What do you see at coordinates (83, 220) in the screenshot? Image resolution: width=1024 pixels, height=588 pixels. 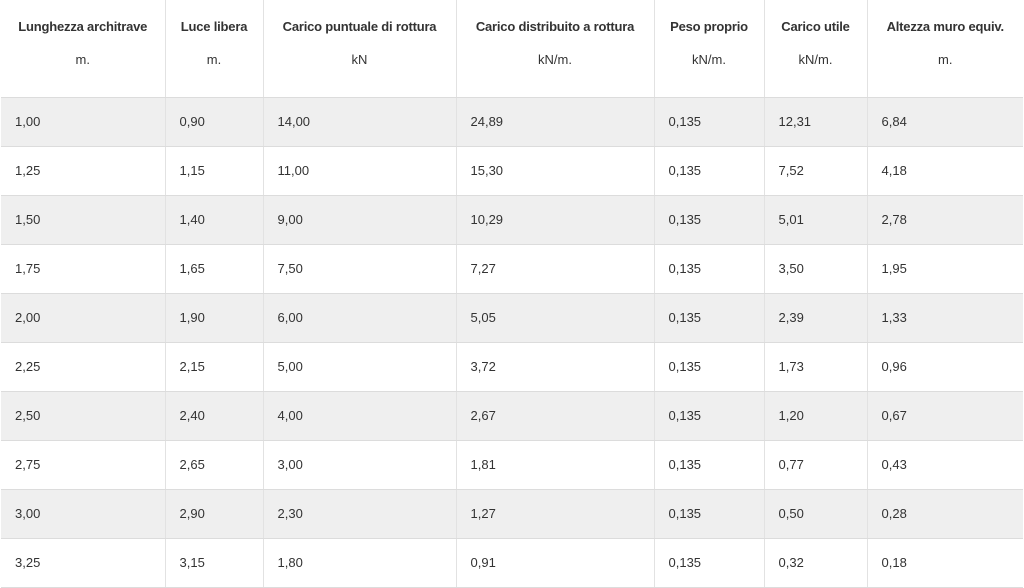 I see `table-cell: 1,50` at bounding box center [83, 220].